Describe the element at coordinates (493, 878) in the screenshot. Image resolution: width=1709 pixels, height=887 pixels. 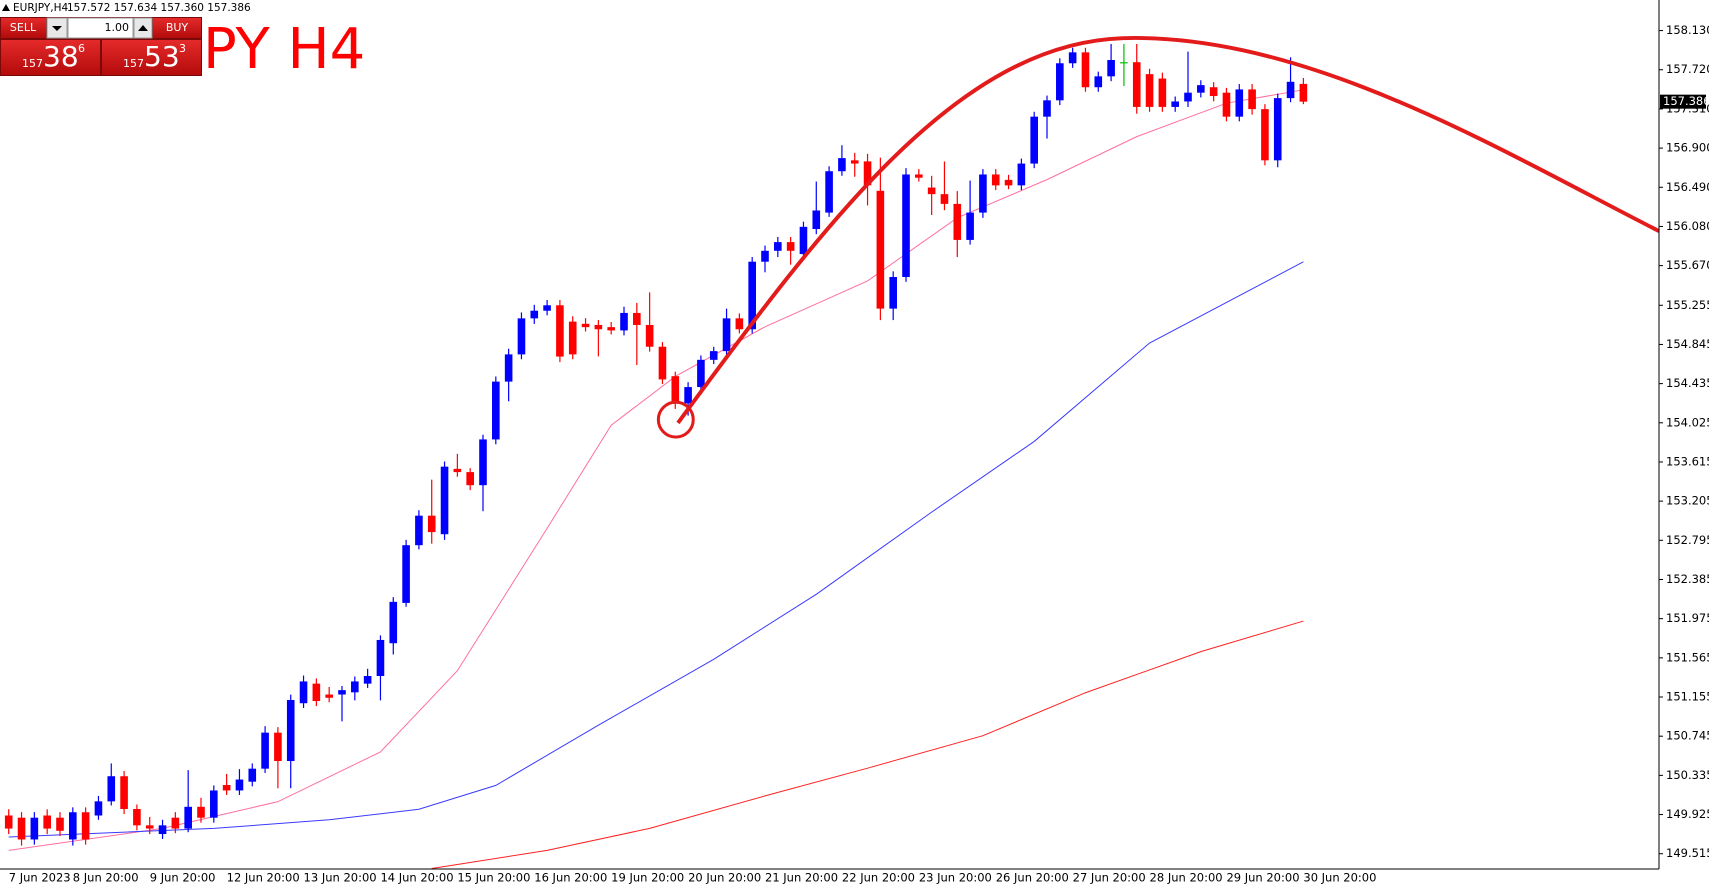
I see `x-tick-label: 15 Jun 20:00` at that location.